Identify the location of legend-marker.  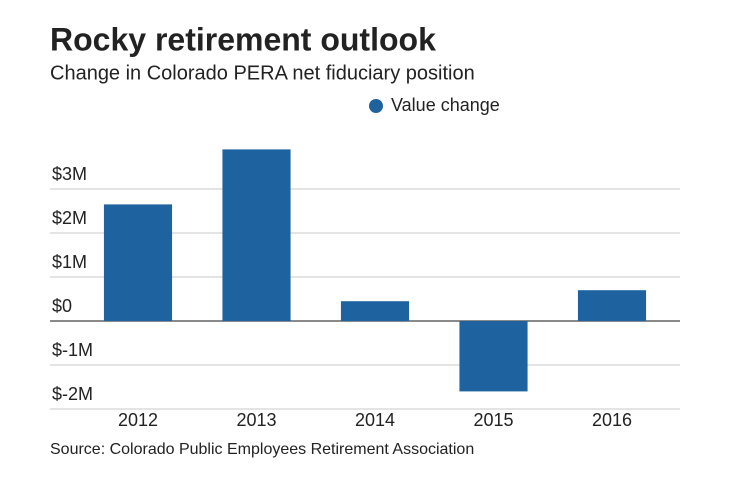
(376, 106).